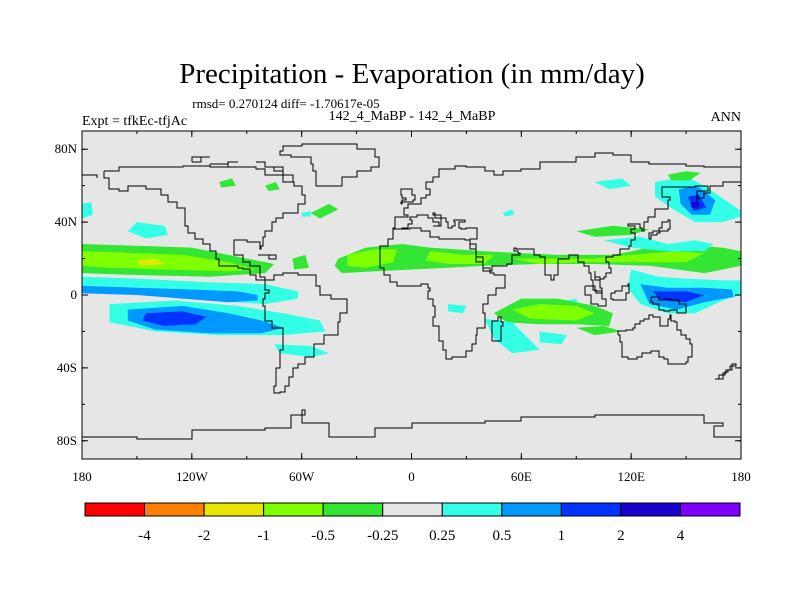 The width and height of the screenshot is (800, 600). Describe the element at coordinates (382, 536) in the screenshot. I see `colorbar-label-4: -0.25` at that location.